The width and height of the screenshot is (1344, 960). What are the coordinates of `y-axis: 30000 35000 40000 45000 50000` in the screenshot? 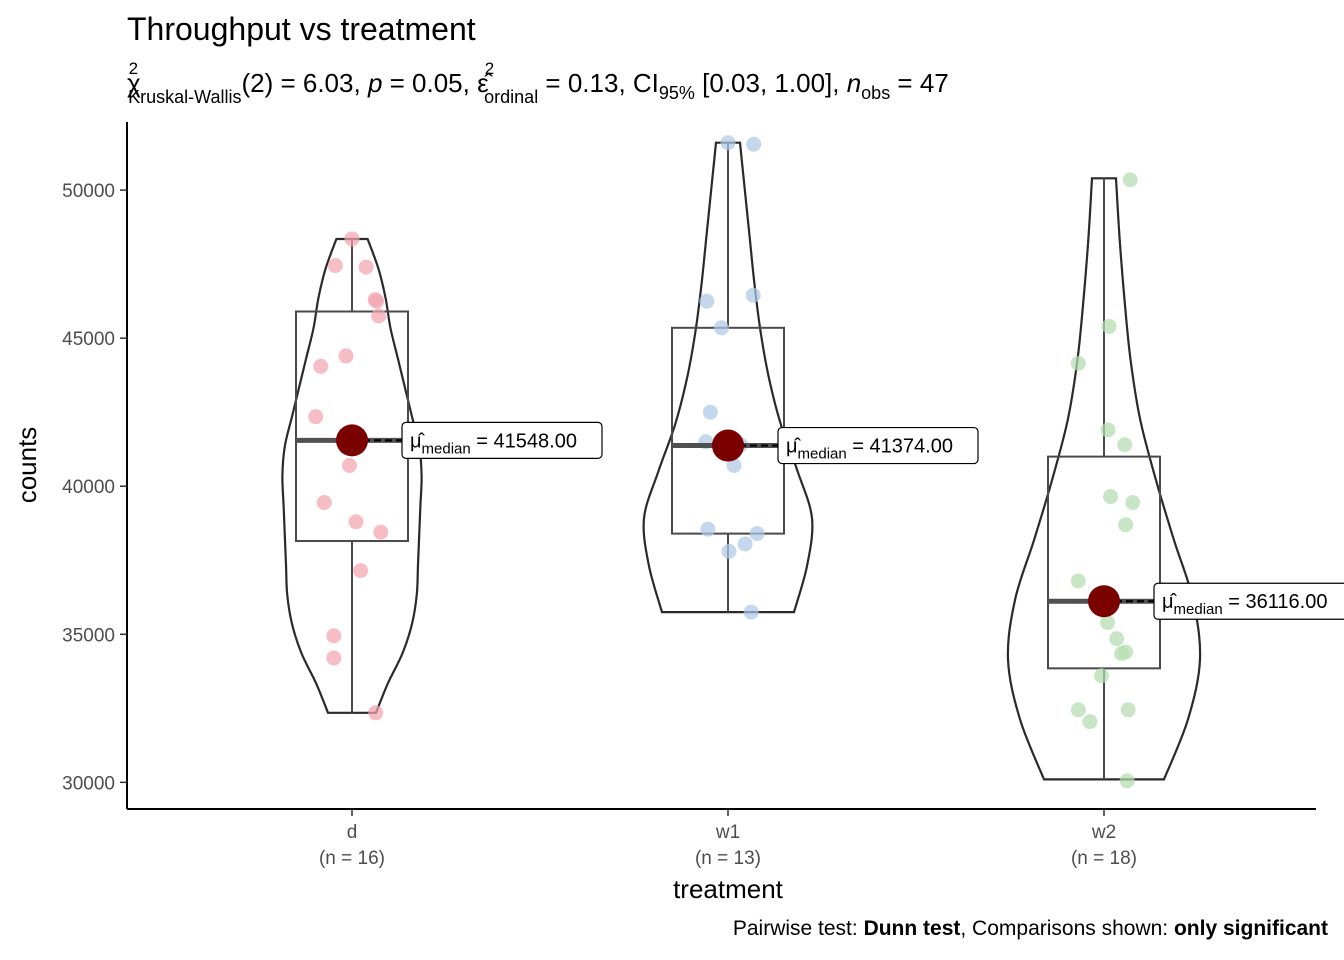 It's located at (94, 487).